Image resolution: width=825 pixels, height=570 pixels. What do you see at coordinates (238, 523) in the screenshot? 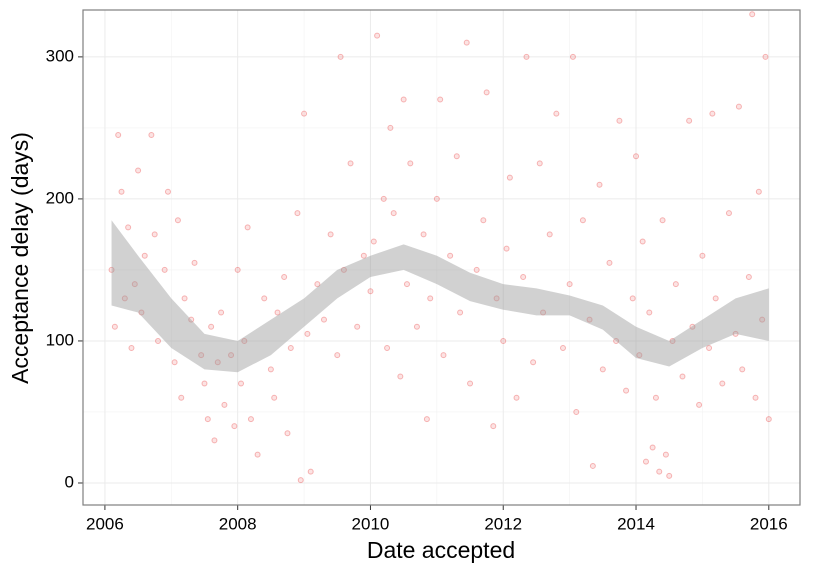
I see `x-tick-label: 2008` at bounding box center [238, 523].